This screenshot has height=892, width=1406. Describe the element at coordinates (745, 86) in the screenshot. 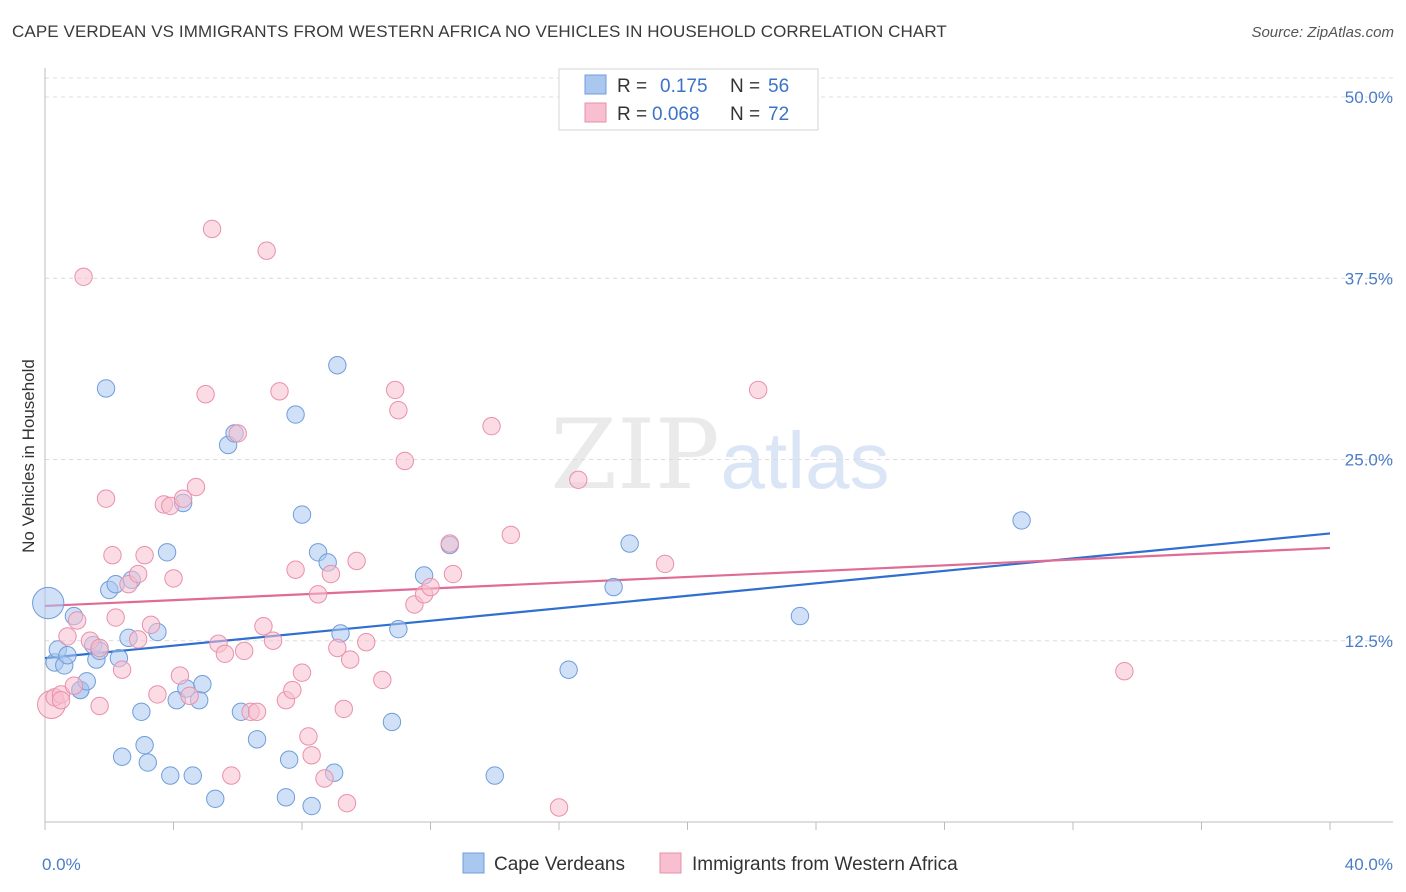

I see `legend-n-label-blue: N =` at that location.